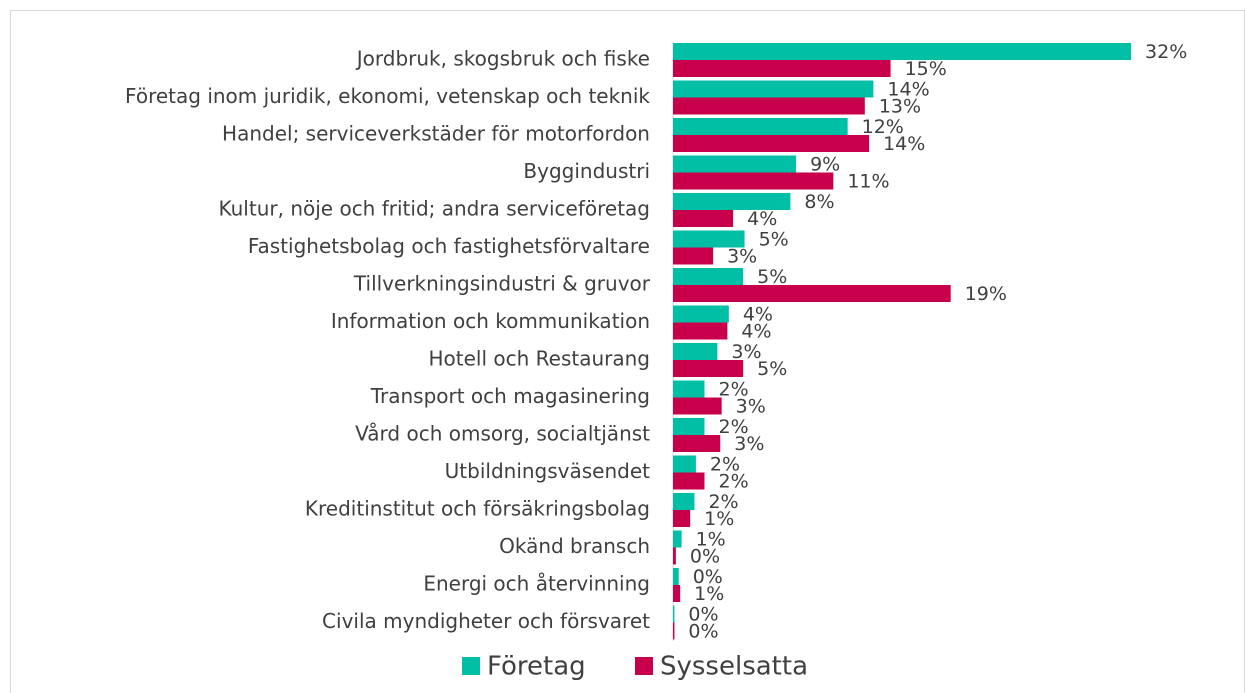 The width and height of the screenshot is (1245, 693). Describe the element at coordinates (734, 667) in the screenshot. I see `legend-label: Sysselsatta` at that location.